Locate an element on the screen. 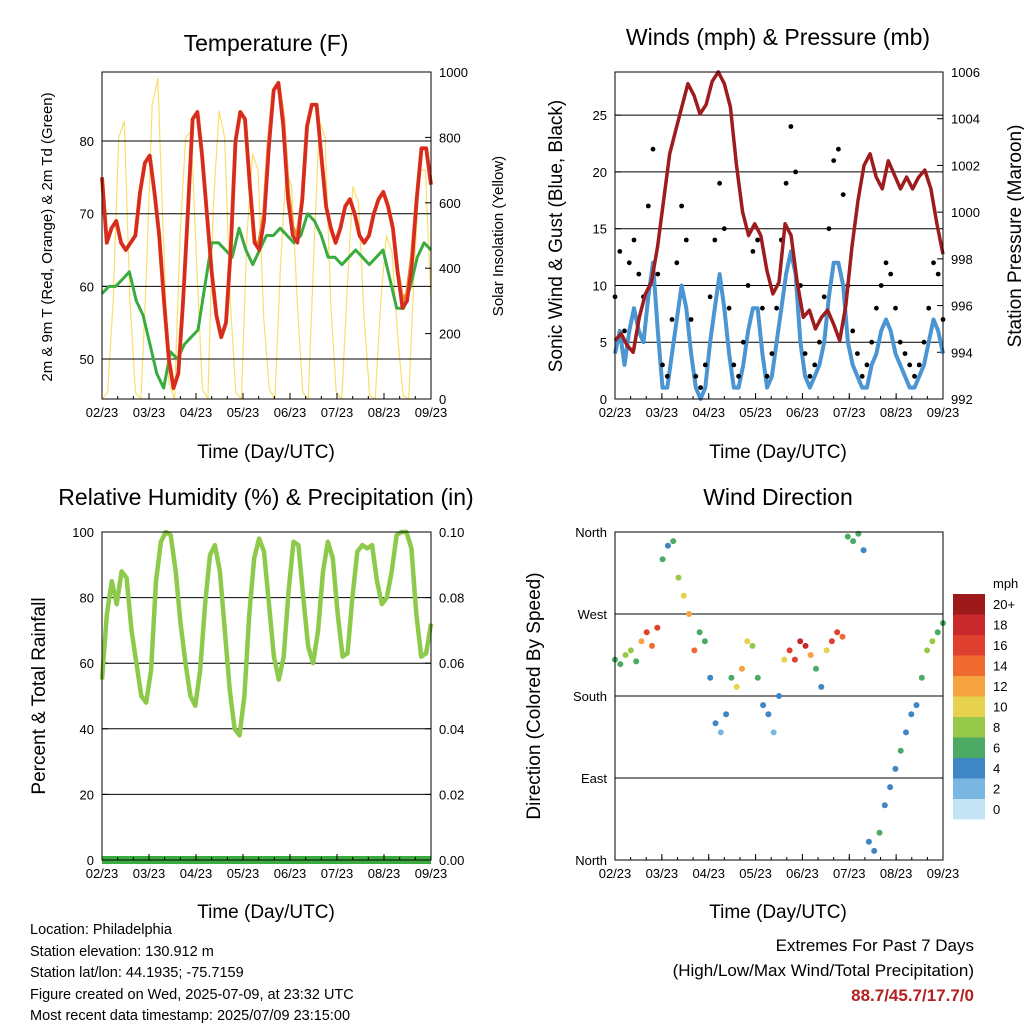  humidity-ytick-label-right: 0.04 is located at coordinates (451, 729).